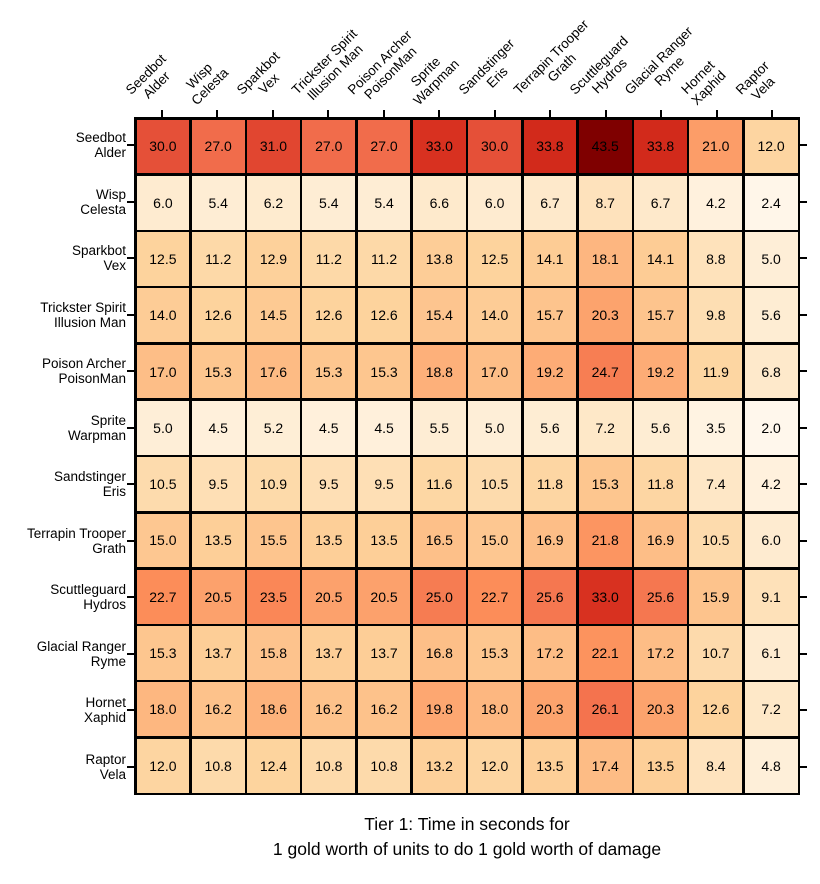 Image resolution: width=820 pixels, height=884 pixels. I want to click on heatmap-cell: 16.9, so click(550, 540).